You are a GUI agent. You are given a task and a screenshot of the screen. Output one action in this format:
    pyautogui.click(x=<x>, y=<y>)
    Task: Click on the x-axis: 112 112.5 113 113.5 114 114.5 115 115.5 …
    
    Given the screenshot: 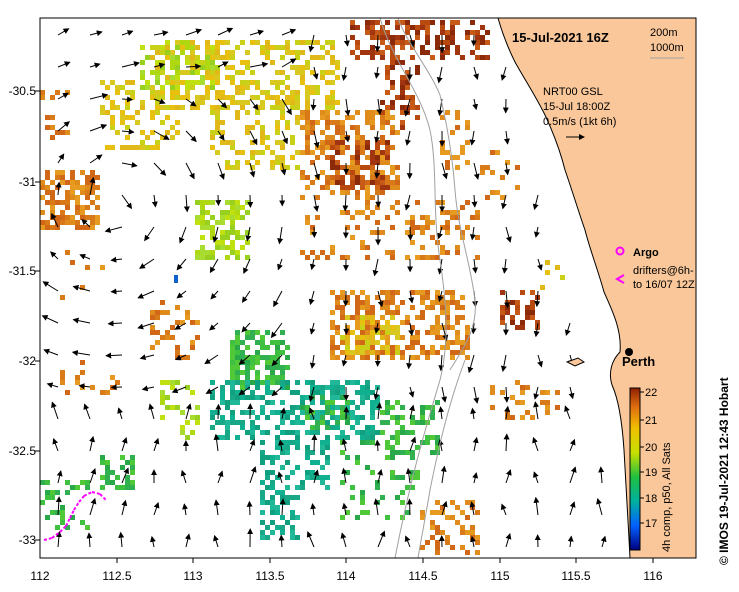 What is the action you would take?
    pyautogui.click(x=346, y=570)
    